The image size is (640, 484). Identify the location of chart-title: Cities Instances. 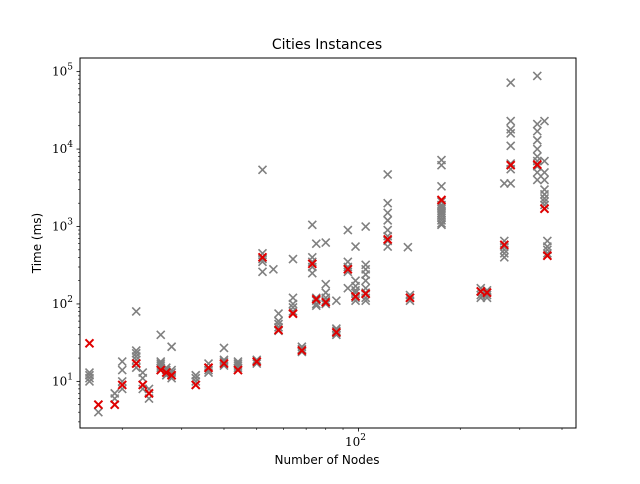
(327, 45).